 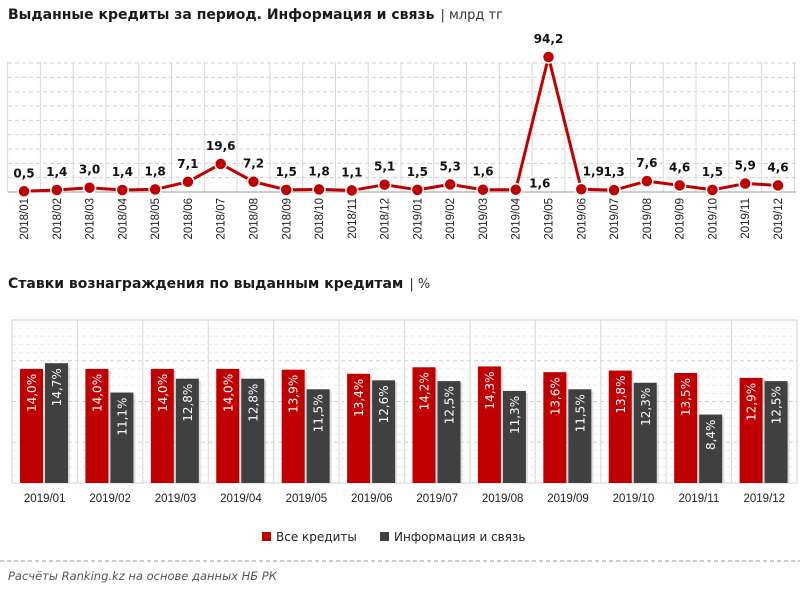 I want to click on legend: Все кредиты Информация и связь, so click(x=393, y=537).